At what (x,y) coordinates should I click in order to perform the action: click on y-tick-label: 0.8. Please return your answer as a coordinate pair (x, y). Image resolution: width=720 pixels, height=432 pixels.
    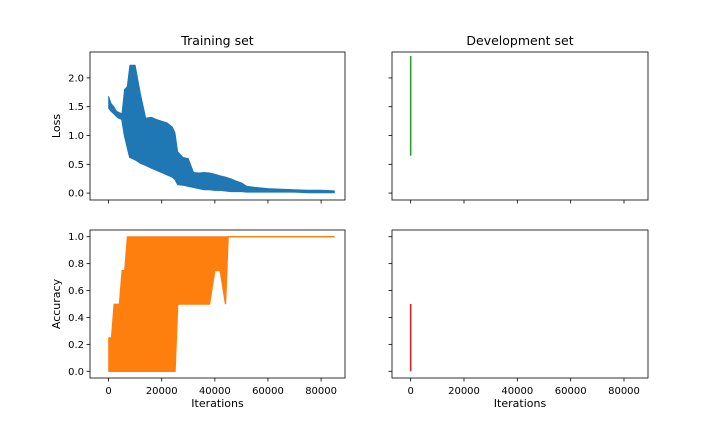
    Looking at the image, I should click on (76, 264).